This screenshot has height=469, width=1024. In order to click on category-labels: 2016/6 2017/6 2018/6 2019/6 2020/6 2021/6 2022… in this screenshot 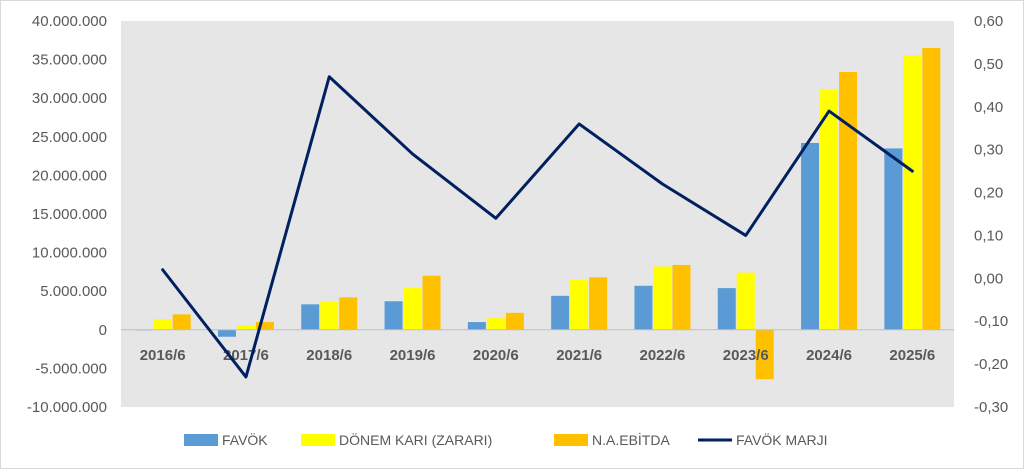, I will do `click(538, 355)`.